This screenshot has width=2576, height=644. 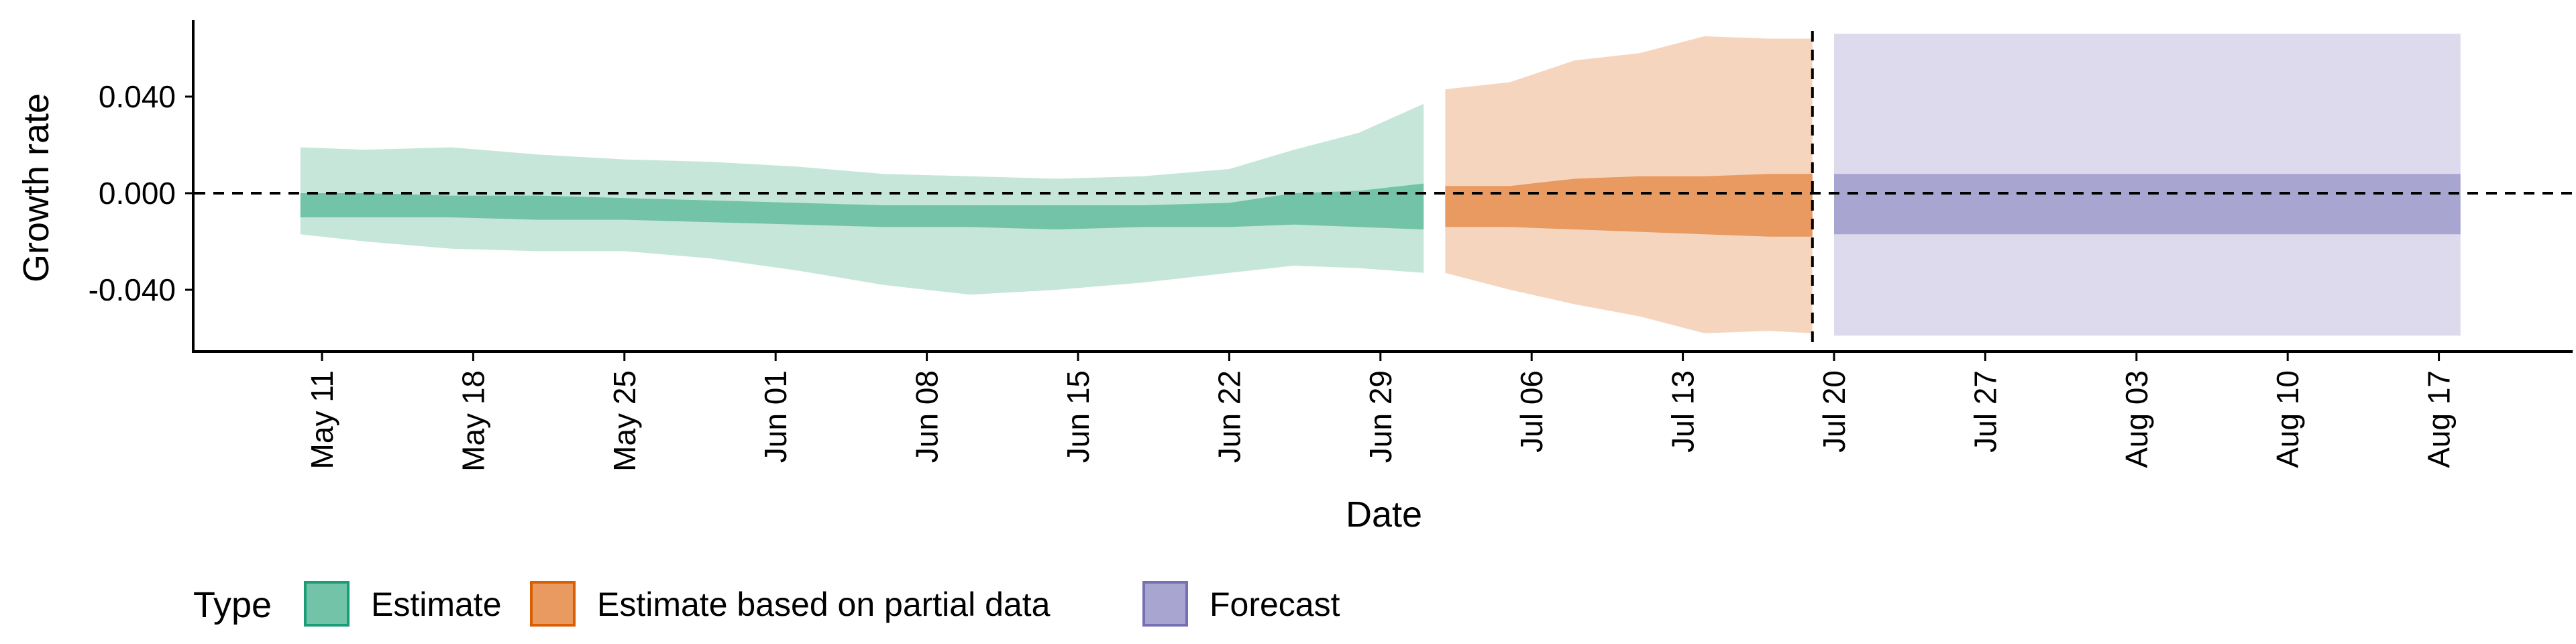 I want to click on x-tick-label: Jun 29, so click(x=1380, y=416).